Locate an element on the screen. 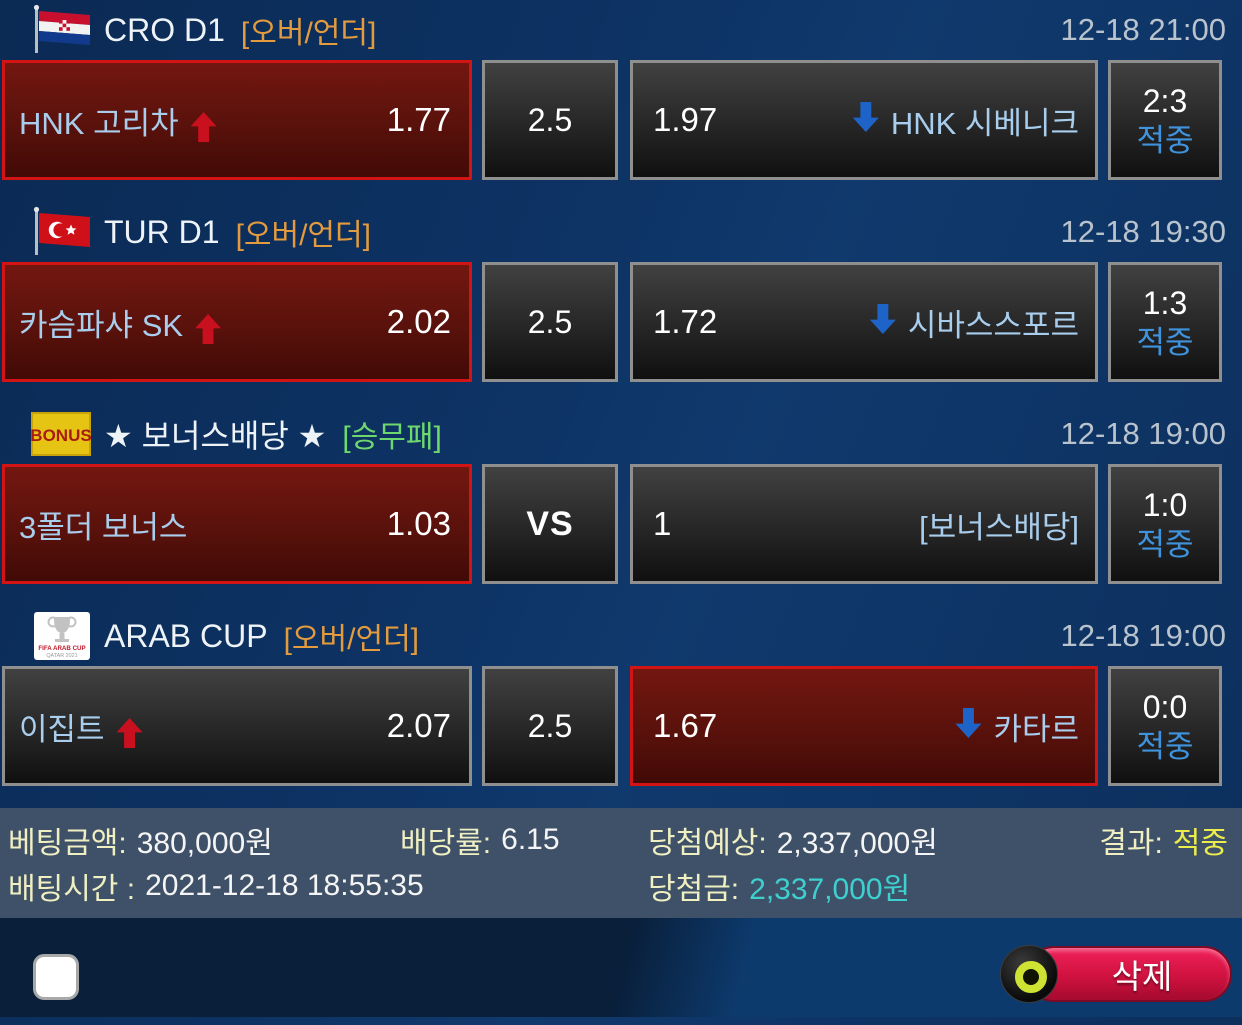  final-score: 0:0 is located at coordinates (1165, 706).